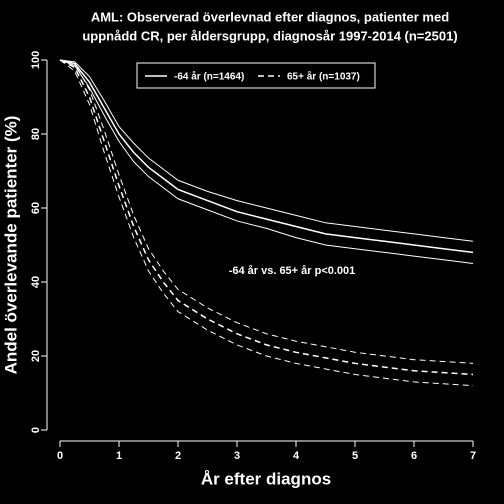  Describe the element at coordinates (36, 430) in the screenshot. I see `y-tick-label: 0` at that location.